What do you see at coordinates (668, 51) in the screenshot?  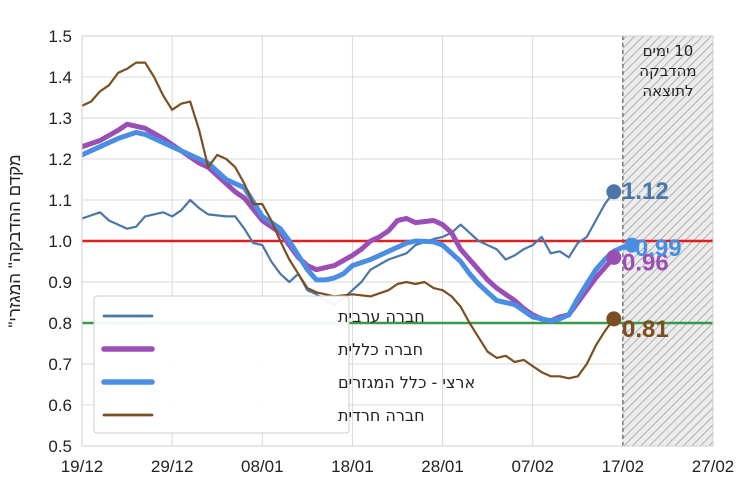 I see `region-note-line: 10 ימים` at bounding box center [668, 51].